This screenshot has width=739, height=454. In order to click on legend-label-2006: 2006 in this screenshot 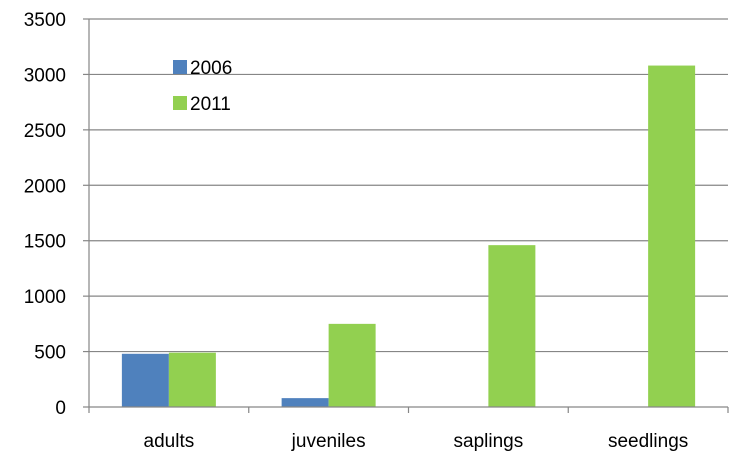, I will do `click(211, 68)`.